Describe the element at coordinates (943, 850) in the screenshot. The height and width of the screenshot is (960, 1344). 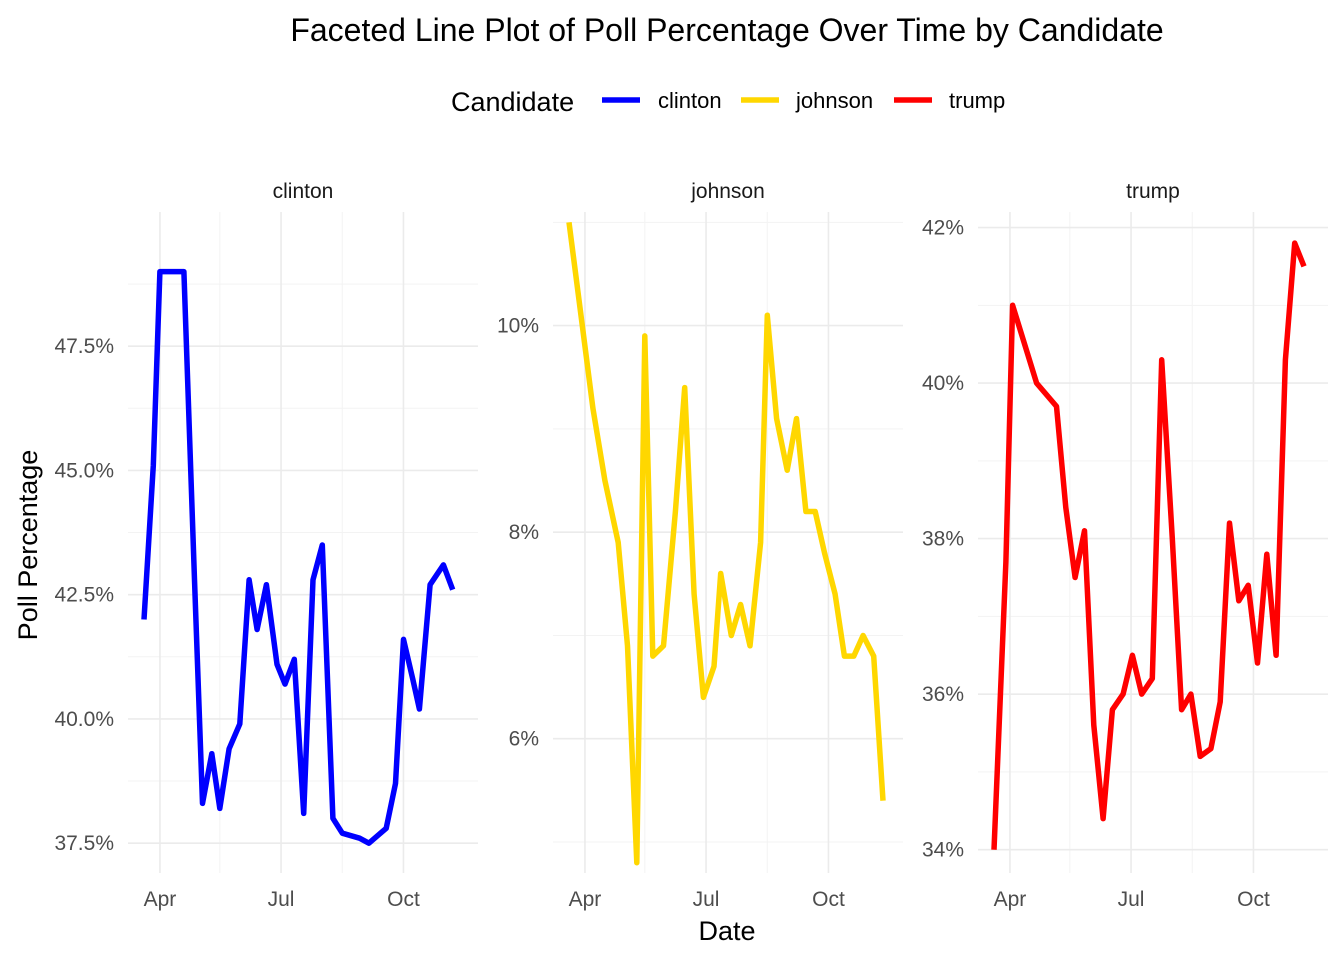
I see `y-tick-label: 34%` at that location.